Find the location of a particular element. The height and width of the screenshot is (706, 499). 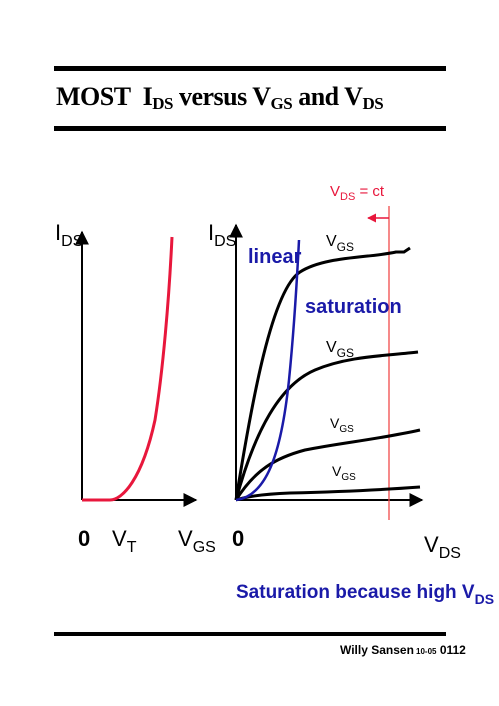

caption: Saturation because high VDS is located at coordinates (365, 594).